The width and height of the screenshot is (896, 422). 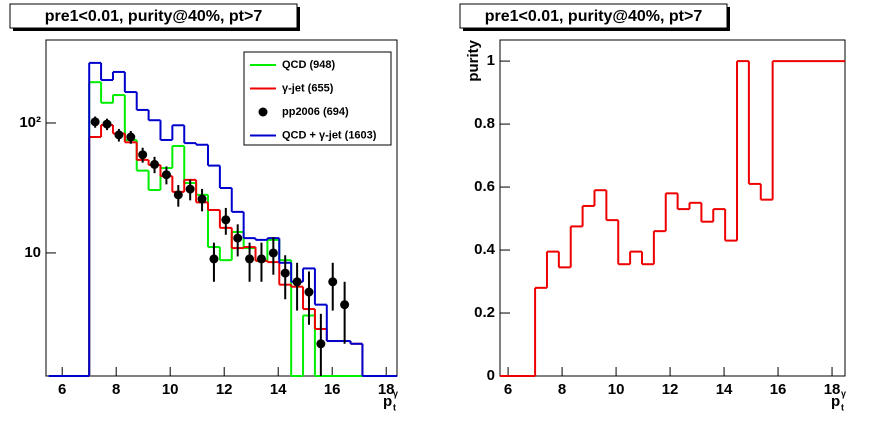 I want to click on y-axis-label: purity, so click(x=473, y=60).